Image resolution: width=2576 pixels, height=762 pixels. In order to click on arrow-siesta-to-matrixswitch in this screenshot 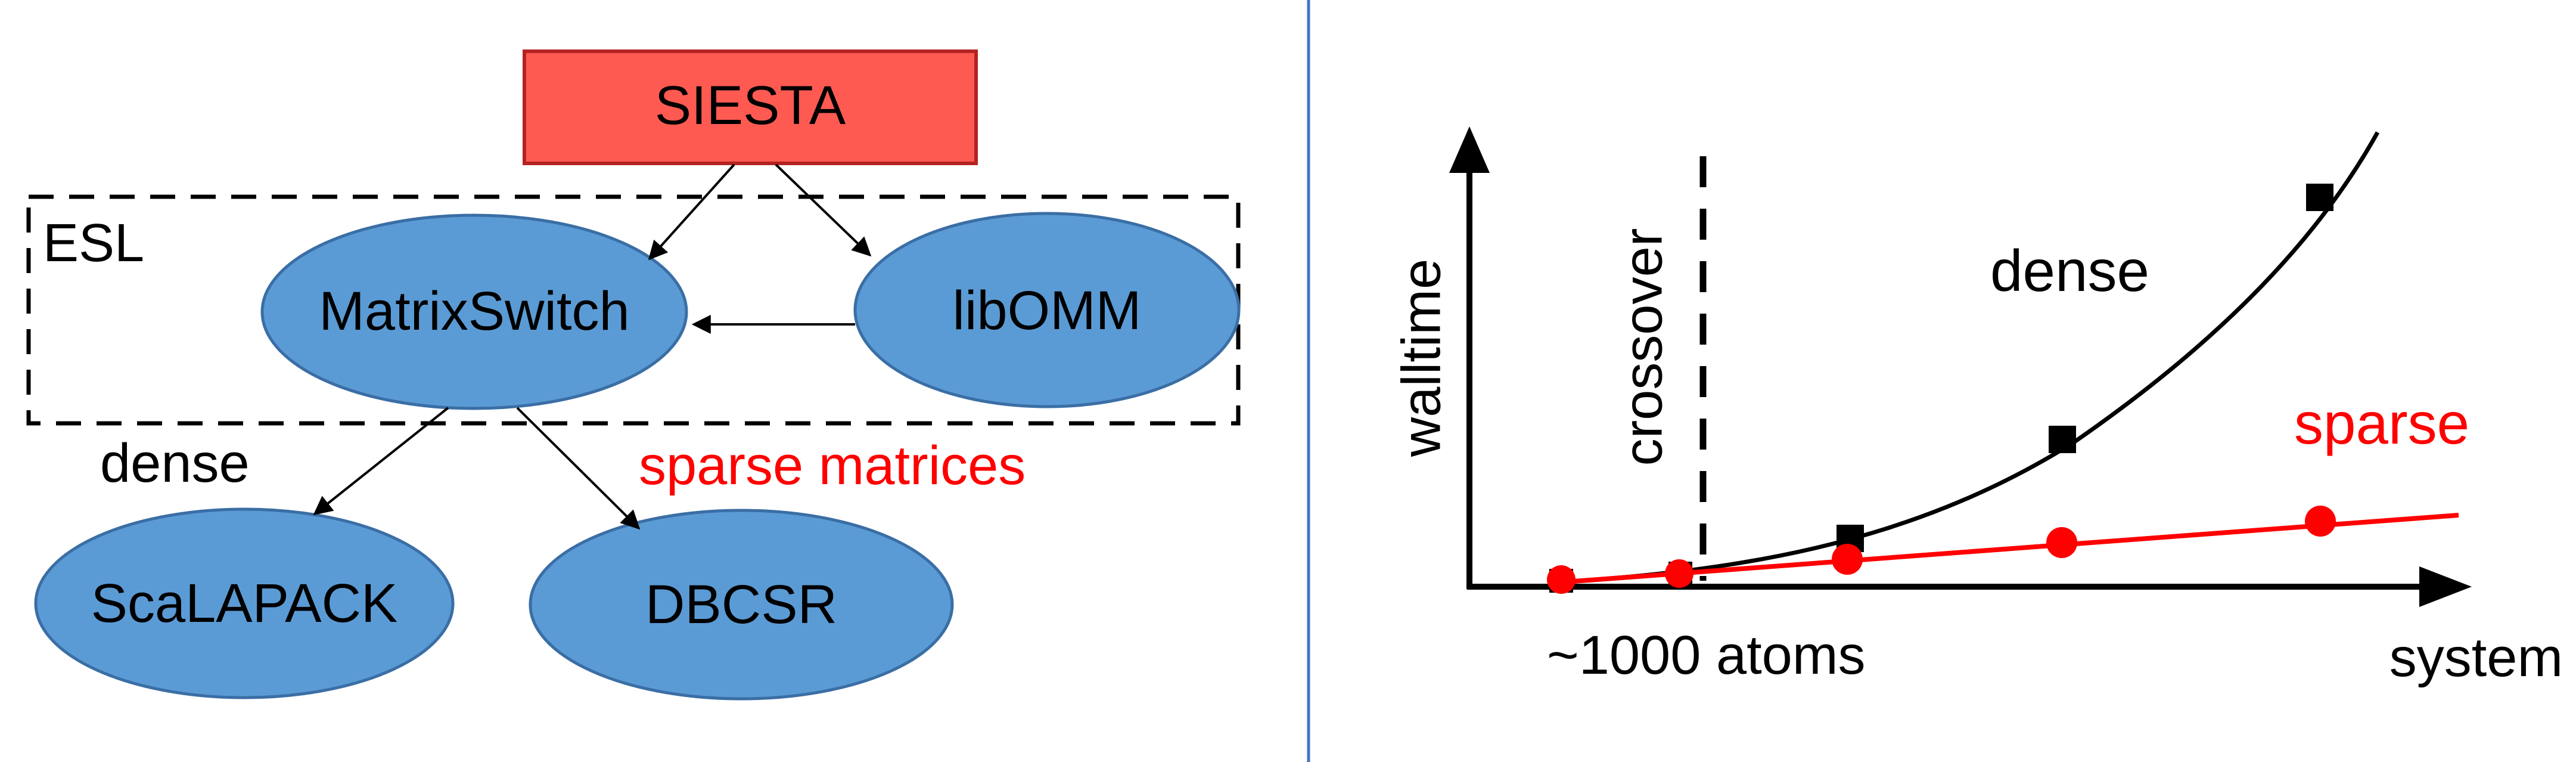, I will do `click(691, 212)`.